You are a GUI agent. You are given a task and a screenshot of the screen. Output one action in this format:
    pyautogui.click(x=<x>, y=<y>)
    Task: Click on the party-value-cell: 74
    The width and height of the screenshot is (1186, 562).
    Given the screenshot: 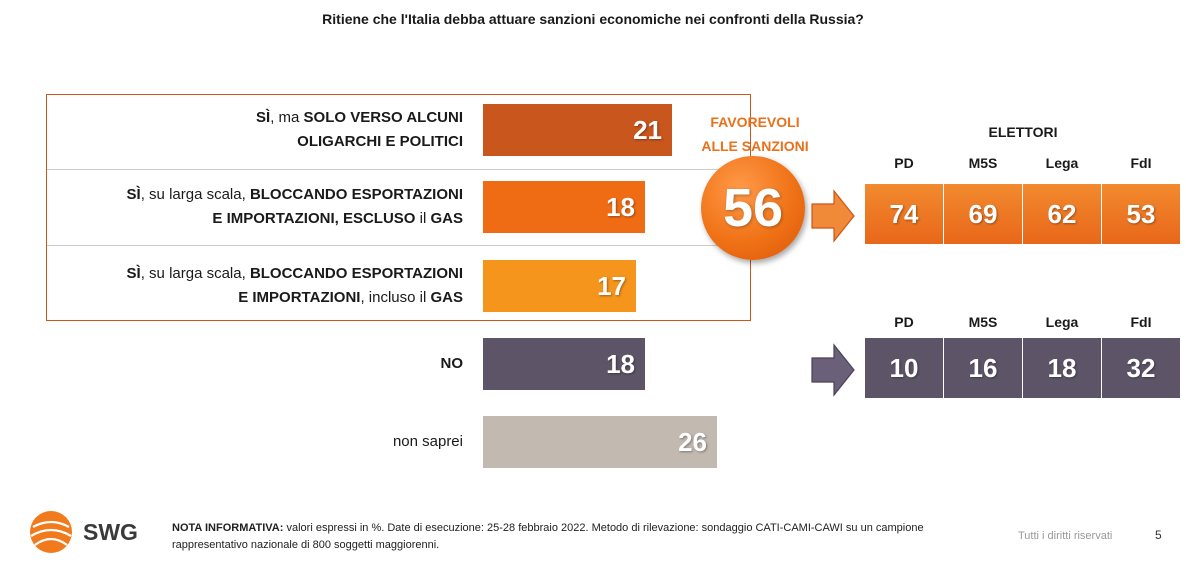 What is the action you would take?
    pyautogui.click(x=904, y=214)
    